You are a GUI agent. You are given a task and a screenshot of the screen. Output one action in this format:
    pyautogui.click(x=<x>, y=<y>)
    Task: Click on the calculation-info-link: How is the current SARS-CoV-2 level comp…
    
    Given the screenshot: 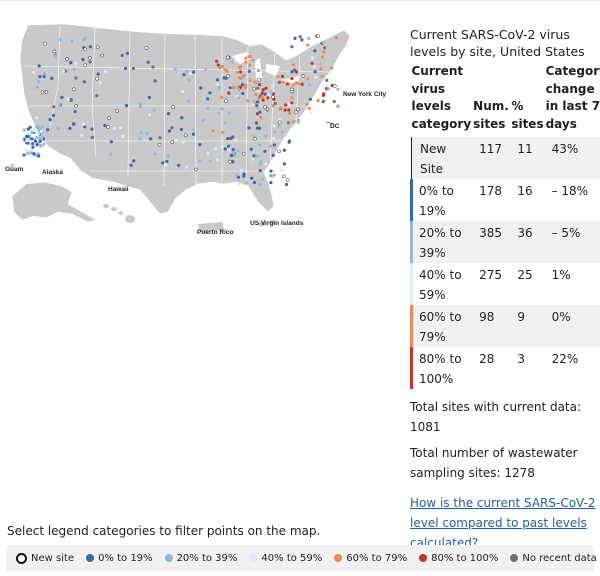 What is the action you would take?
    pyautogui.click(x=503, y=523)
    